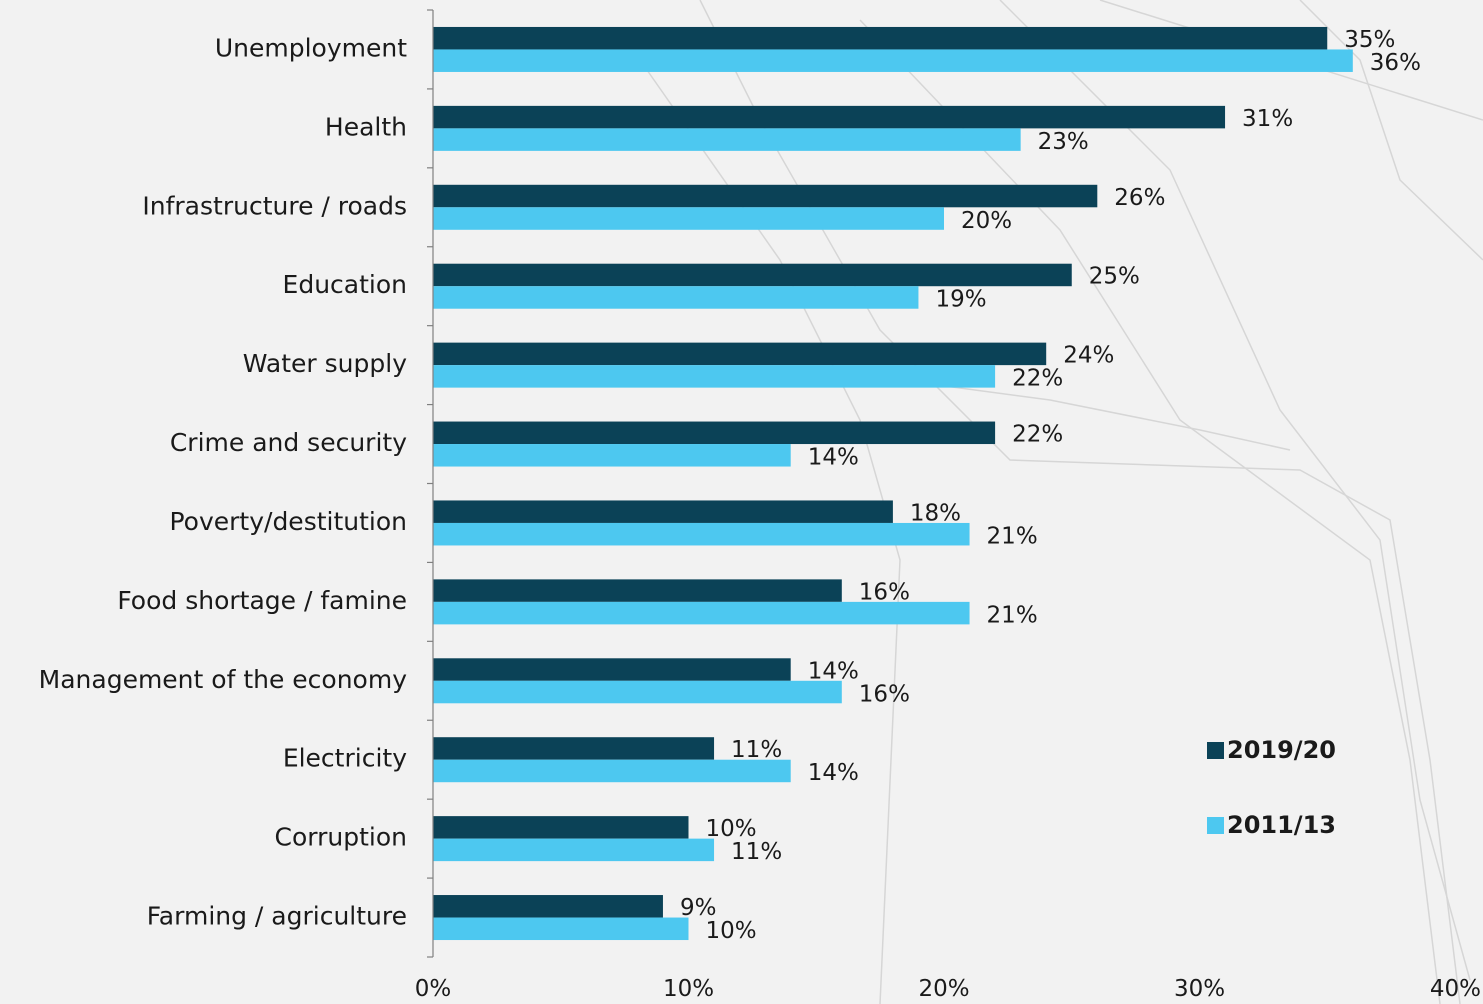  What do you see at coordinates (1139, 198) in the screenshot?
I see `data-label: 26%` at bounding box center [1139, 198].